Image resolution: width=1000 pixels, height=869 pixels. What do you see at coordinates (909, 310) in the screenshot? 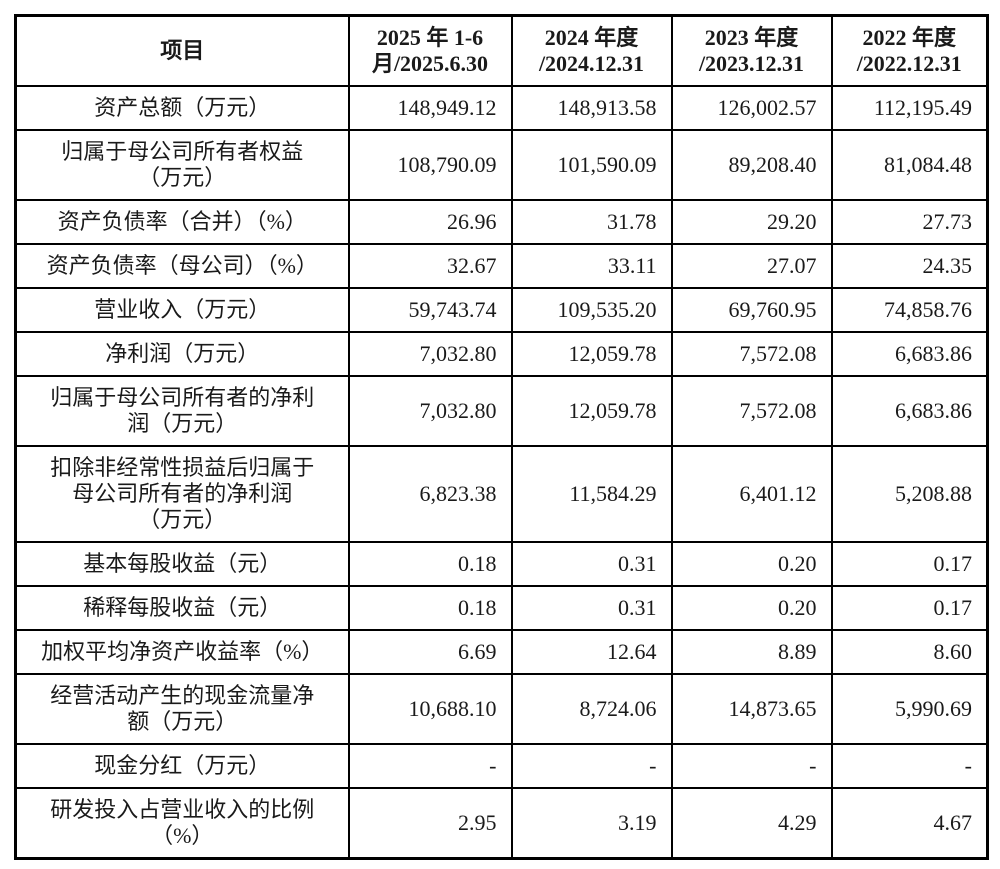
I see `cell-value: 74,858.76` at bounding box center [909, 310].